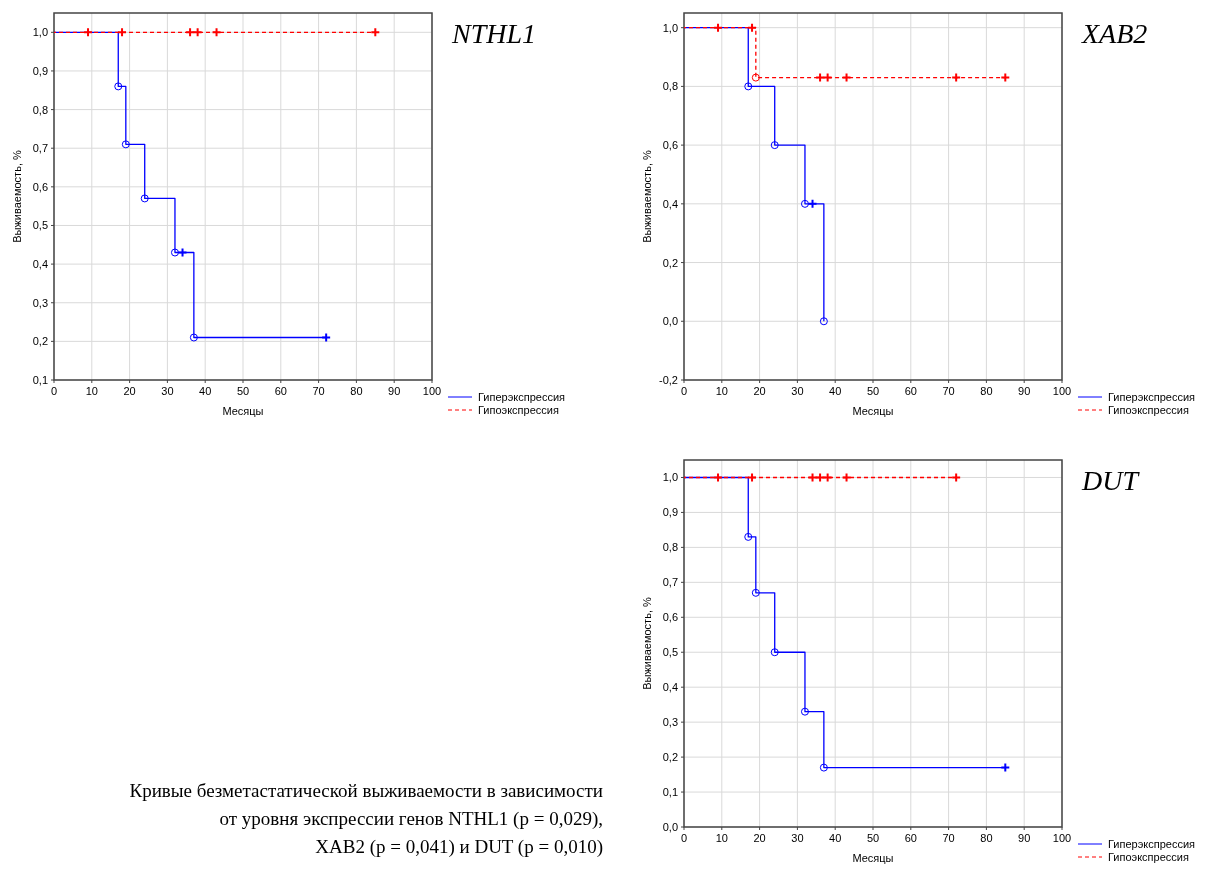  Describe the element at coordinates (668, 380) in the screenshot. I see `y-tick-label: -0,2` at that location.